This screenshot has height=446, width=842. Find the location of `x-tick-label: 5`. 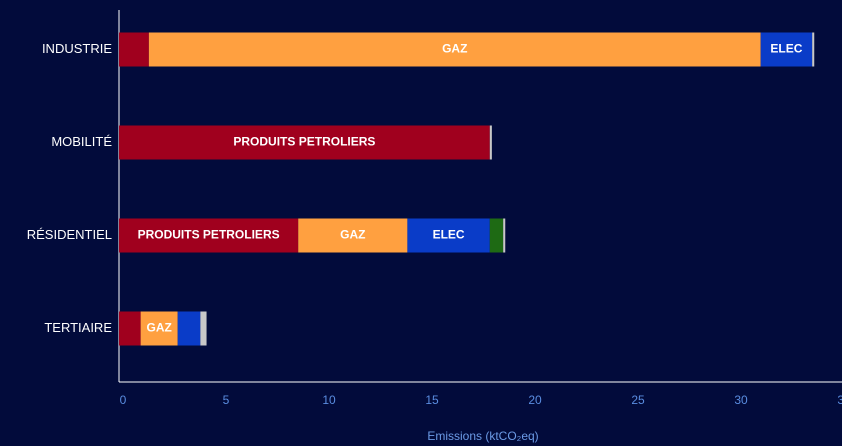

x-tick-label: 5 is located at coordinates (226, 400).